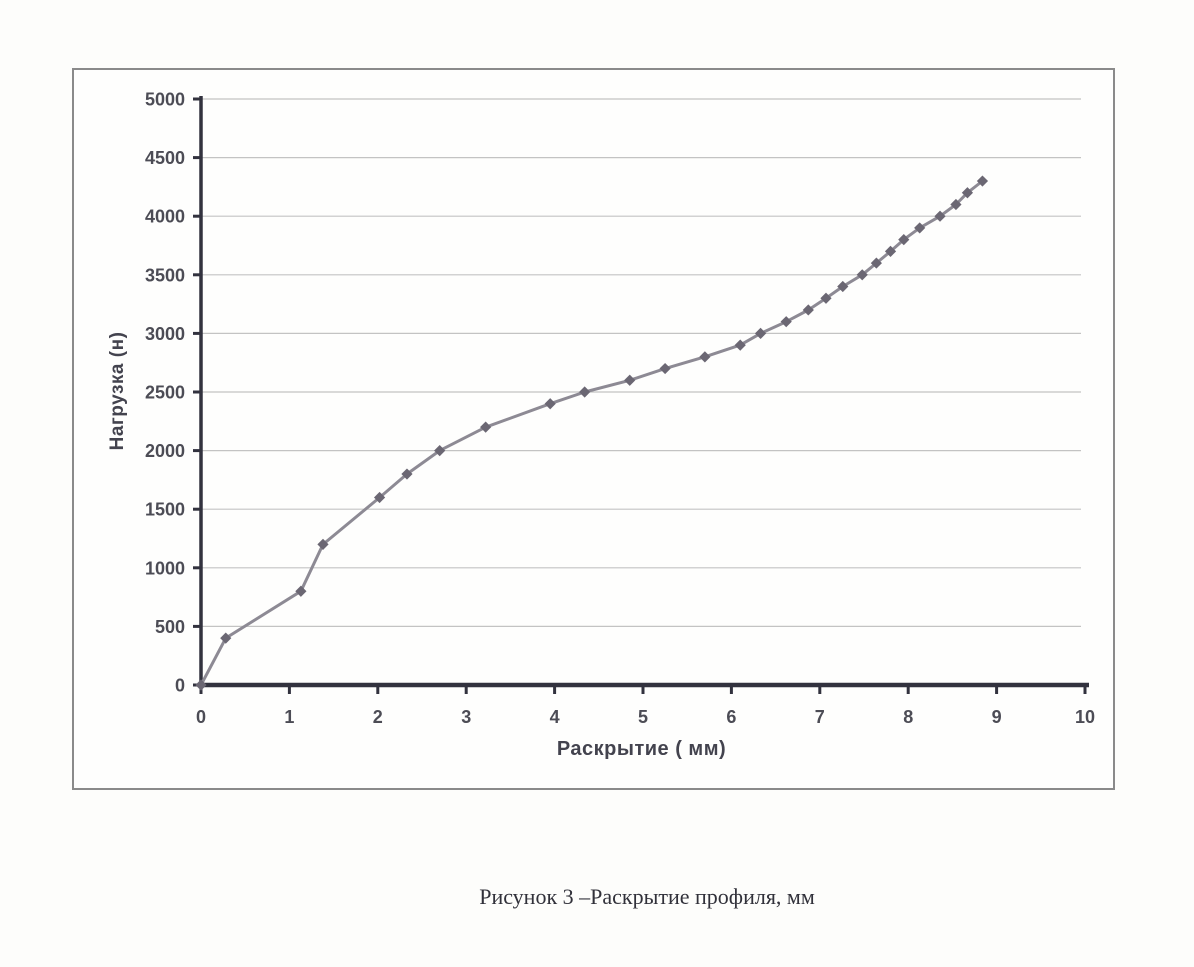 This screenshot has height=967, width=1194. What do you see at coordinates (643, 717) in the screenshot?
I see `x-tick-label-5: 5` at bounding box center [643, 717].